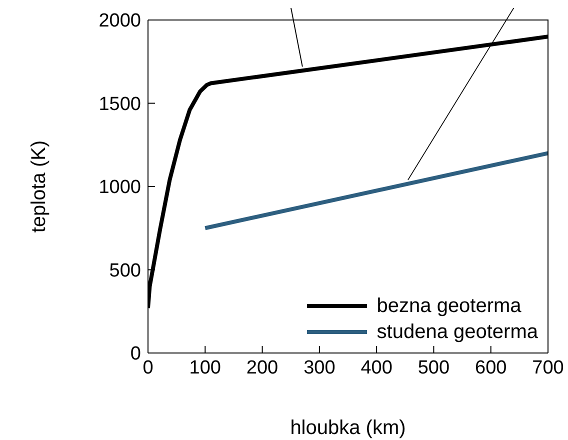 This screenshot has height=440, width=568. What do you see at coordinates (491, 367) in the screenshot?
I see `x-tick-label: 600` at bounding box center [491, 367].